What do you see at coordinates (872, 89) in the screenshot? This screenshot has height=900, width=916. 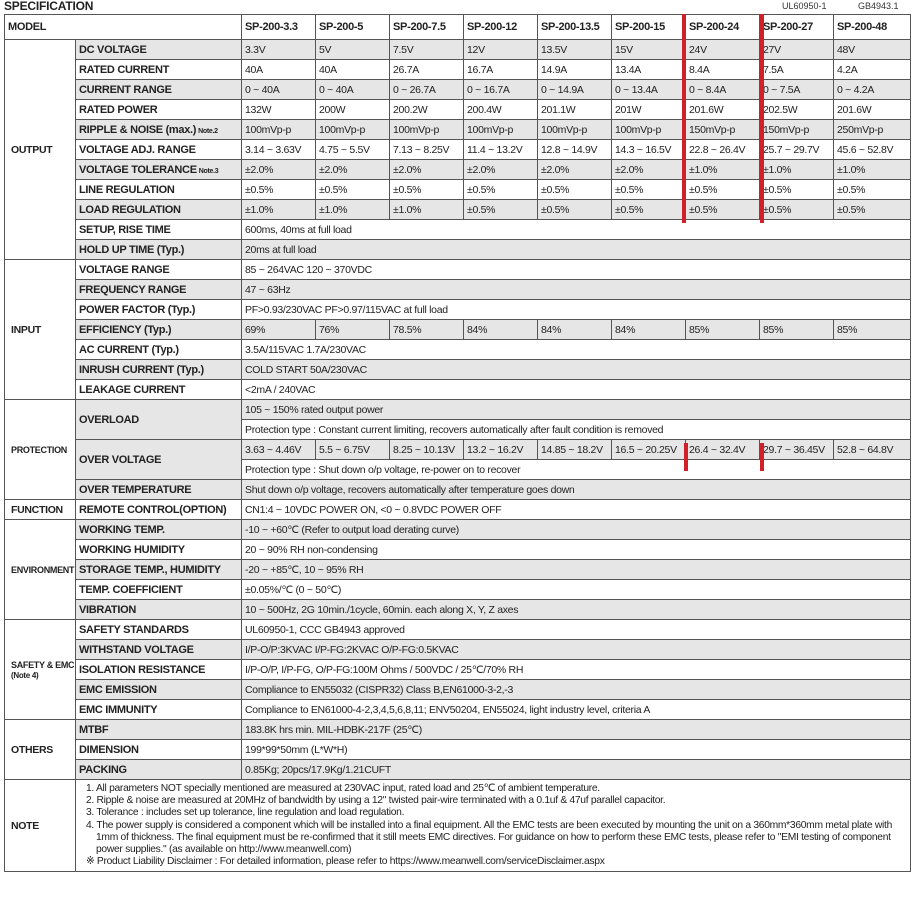 I see `spec-value: 0 ~ 4.2A` at bounding box center [872, 89].